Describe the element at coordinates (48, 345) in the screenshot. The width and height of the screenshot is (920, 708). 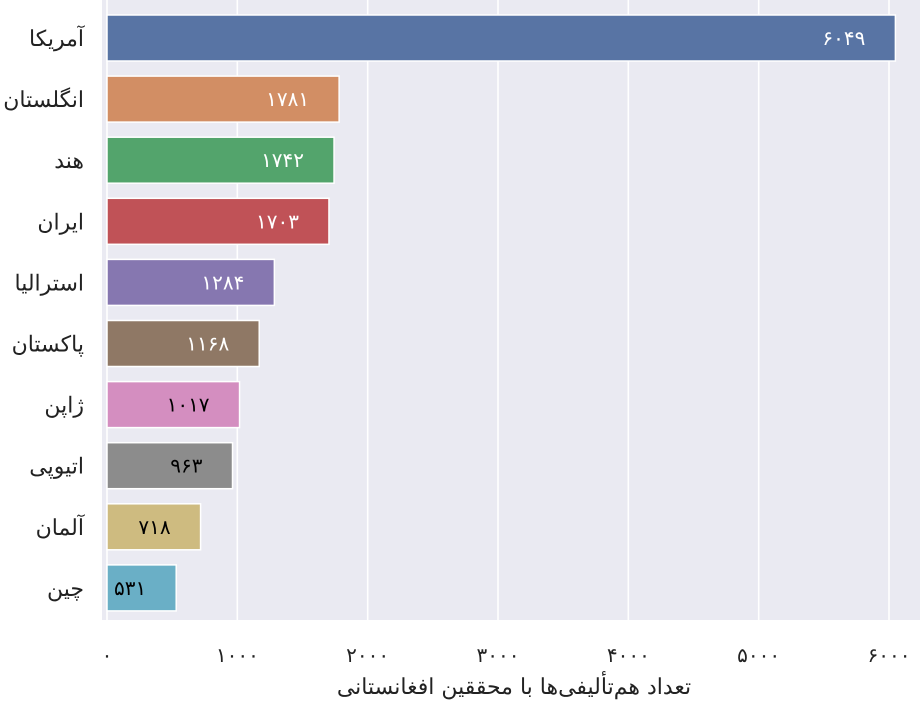
I see `category-label: پاکستان` at that location.